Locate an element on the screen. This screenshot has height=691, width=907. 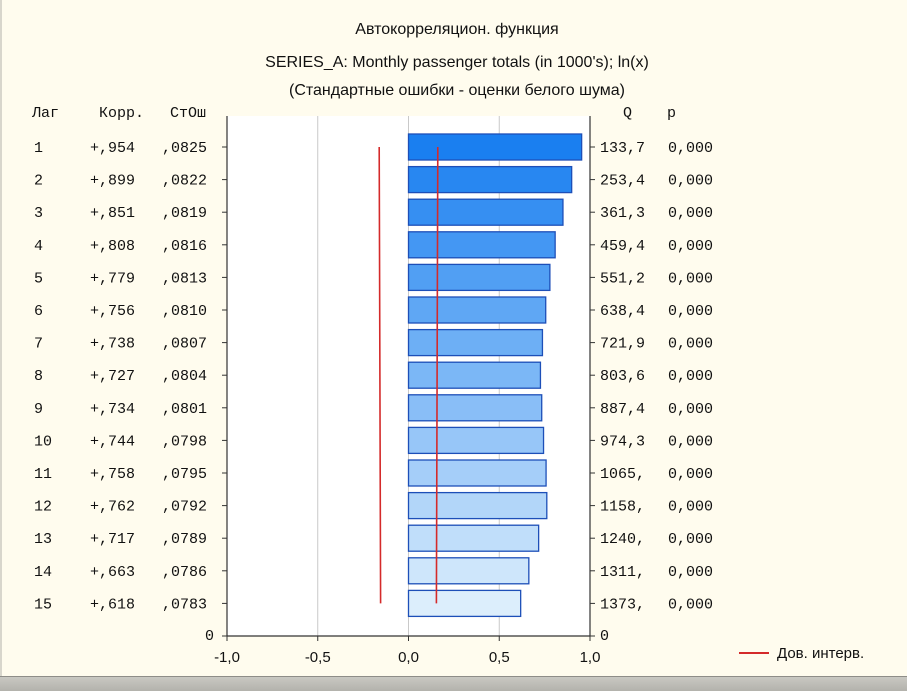
row-lag: 8 is located at coordinates (38, 376).